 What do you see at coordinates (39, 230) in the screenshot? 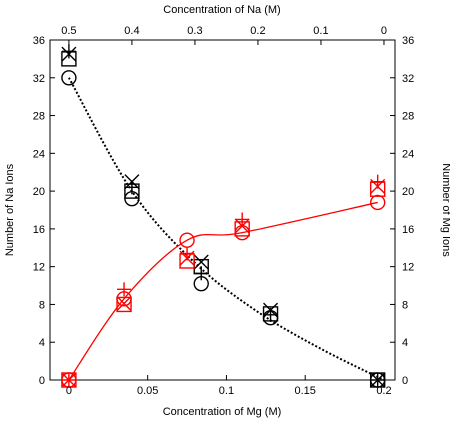
I see `y-left-tick-label: 16` at bounding box center [39, 230].